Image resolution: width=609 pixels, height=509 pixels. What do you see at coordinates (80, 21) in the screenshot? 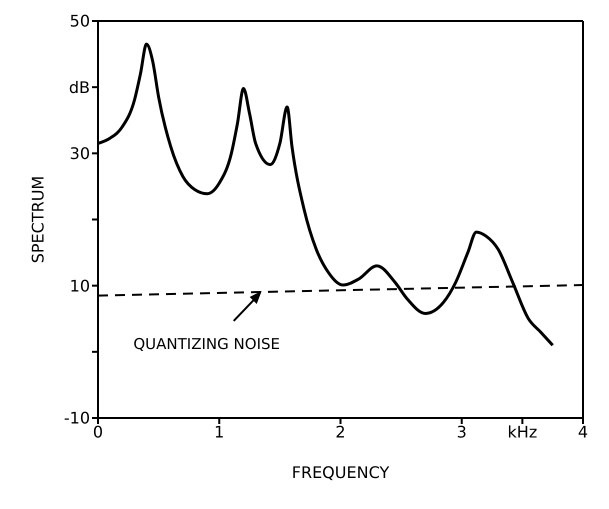
I see `y-tick-label: 50` at bounding box center [80, 21].